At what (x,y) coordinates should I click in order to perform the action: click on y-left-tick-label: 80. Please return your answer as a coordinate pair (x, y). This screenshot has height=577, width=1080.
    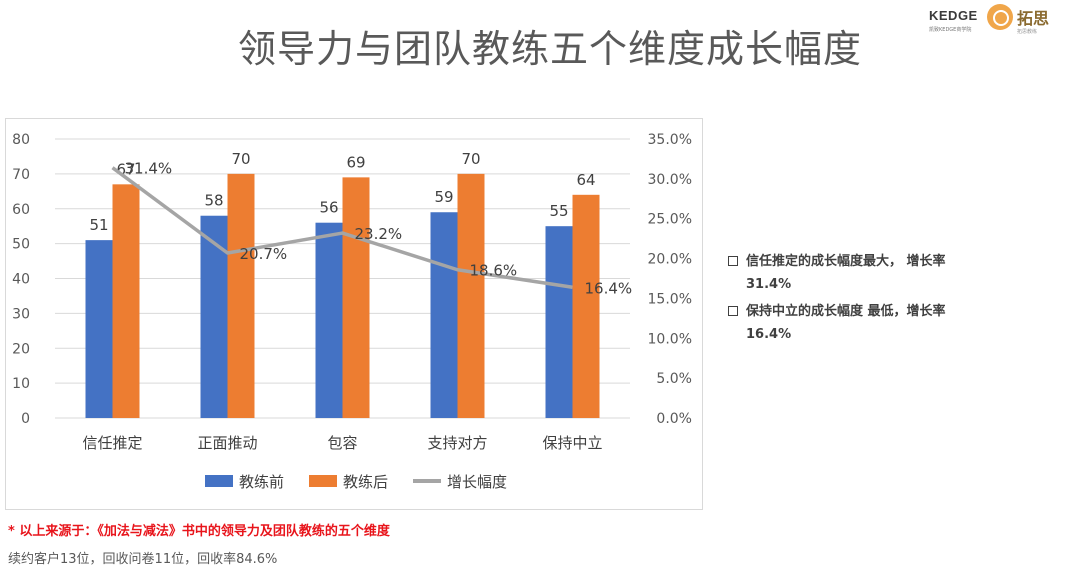
    Looking at the image, I should click on (21, 140).